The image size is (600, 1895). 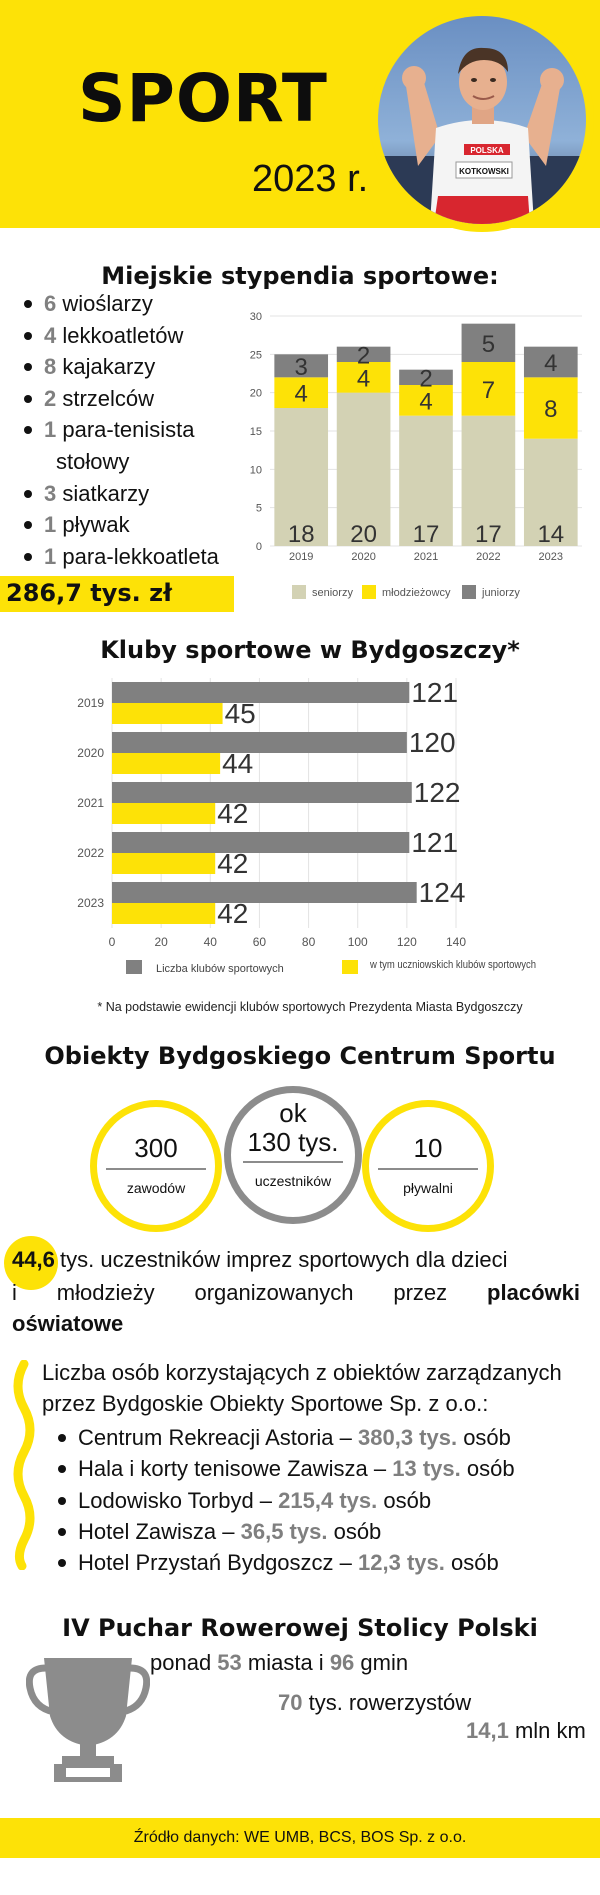 I want to click on legend-label: w tym uczniowskich klubów sportowych, so click(x=452, y=965).